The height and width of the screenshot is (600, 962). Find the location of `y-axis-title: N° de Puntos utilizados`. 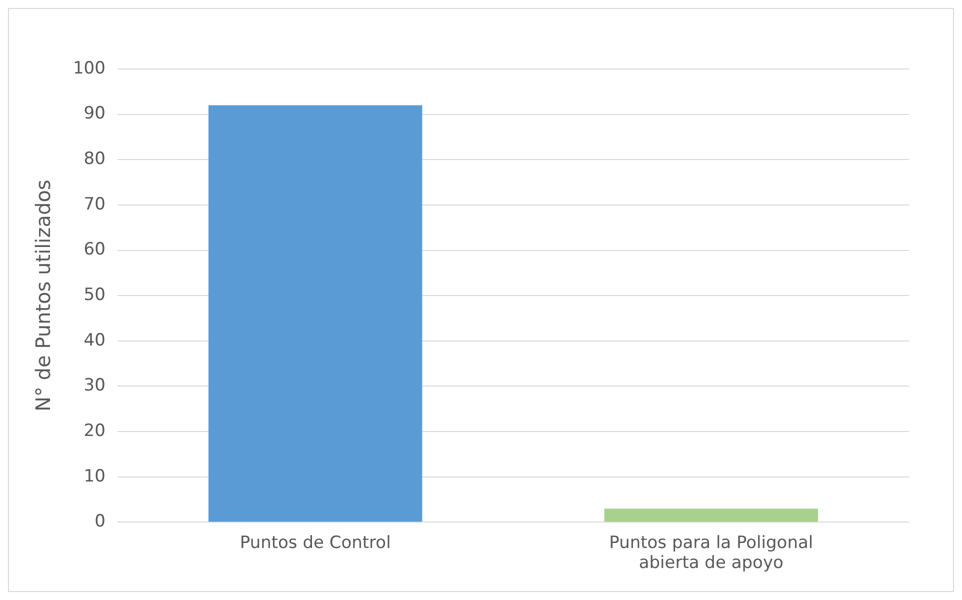

y-axis-title: N° de Puntos utilizados is located at coordinates (43, 296).